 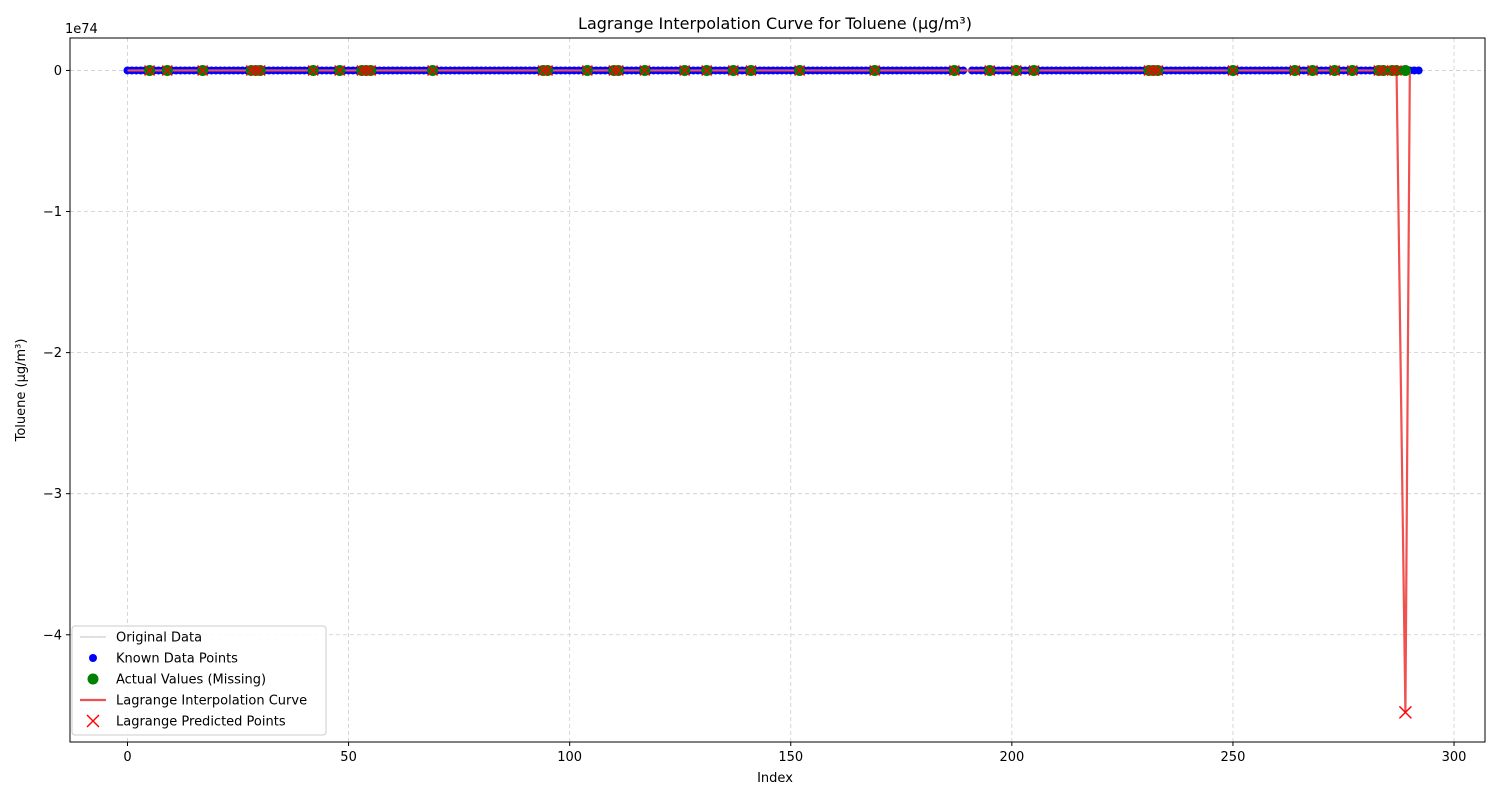 What do you see at coordinates (93, 658) in the screenshot?
I see `legend-marker-known` at bounding box center [93, 658].